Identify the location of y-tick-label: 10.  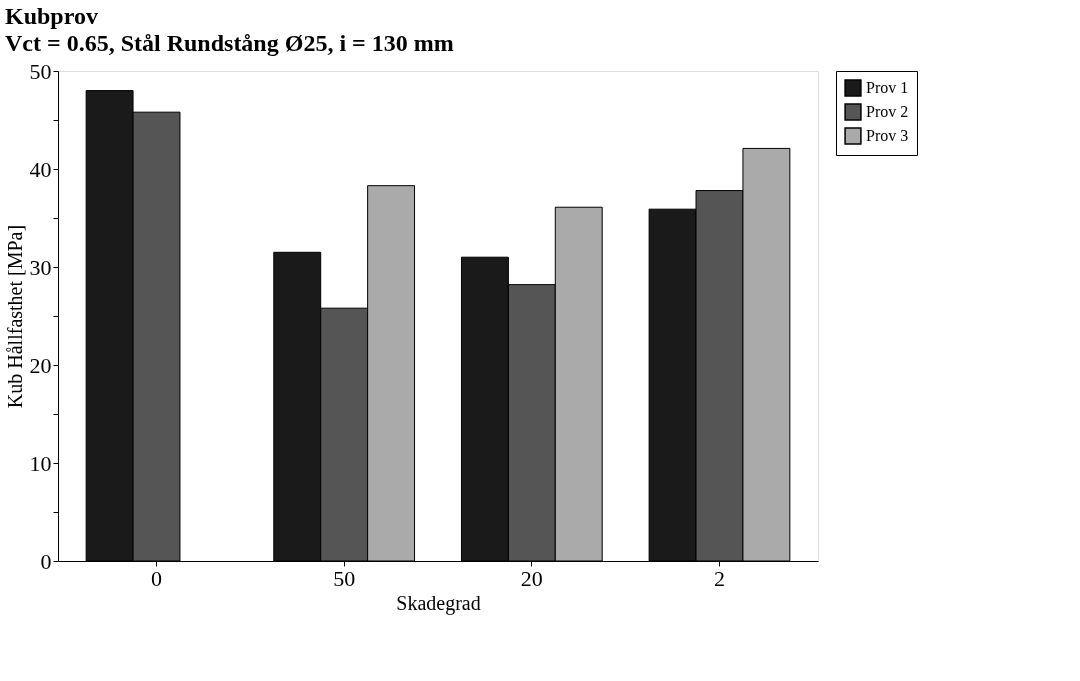
(40, 463).